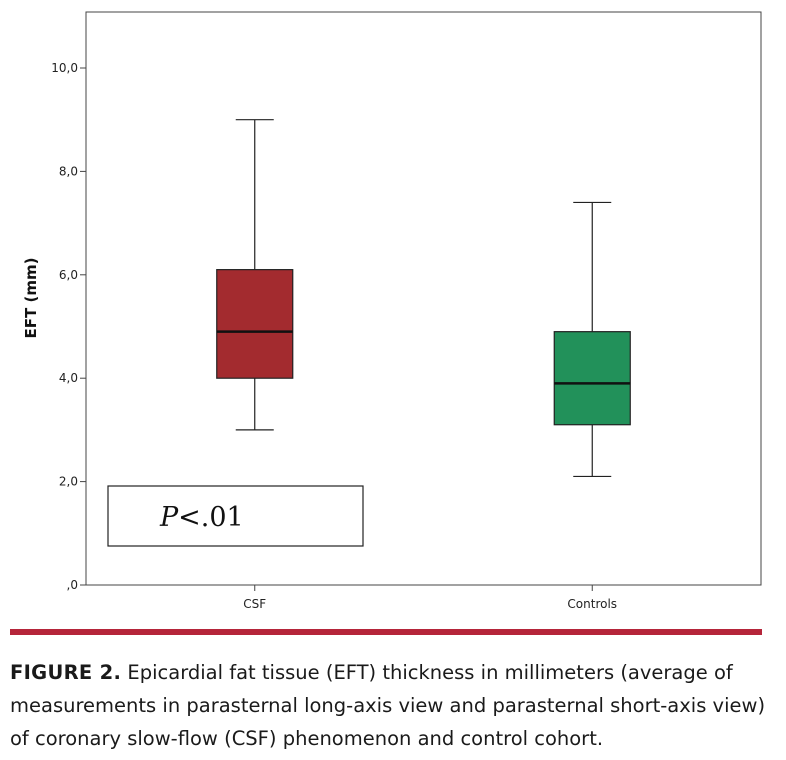 The image size is (786, 760). I want to click on box-csf, so click(255, 275).